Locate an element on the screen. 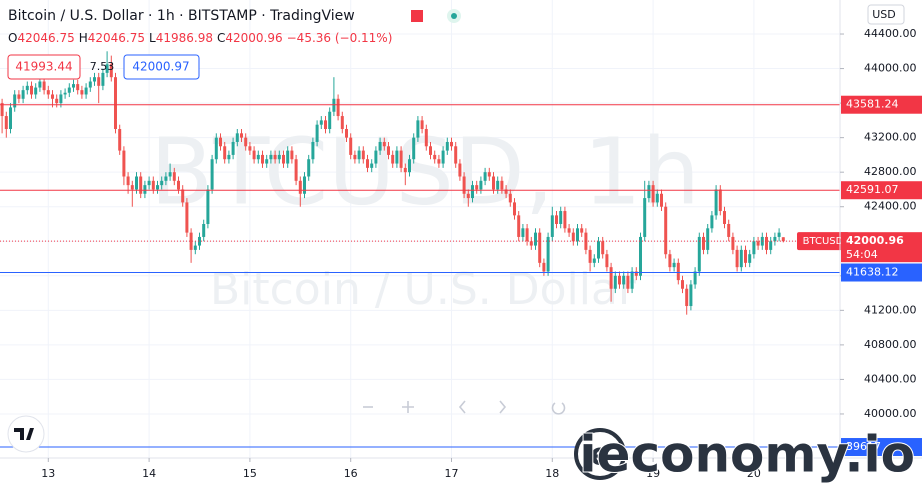 The height and width of the screenshot is (489, 922). zoom-in is located at coordinates (408, 407).